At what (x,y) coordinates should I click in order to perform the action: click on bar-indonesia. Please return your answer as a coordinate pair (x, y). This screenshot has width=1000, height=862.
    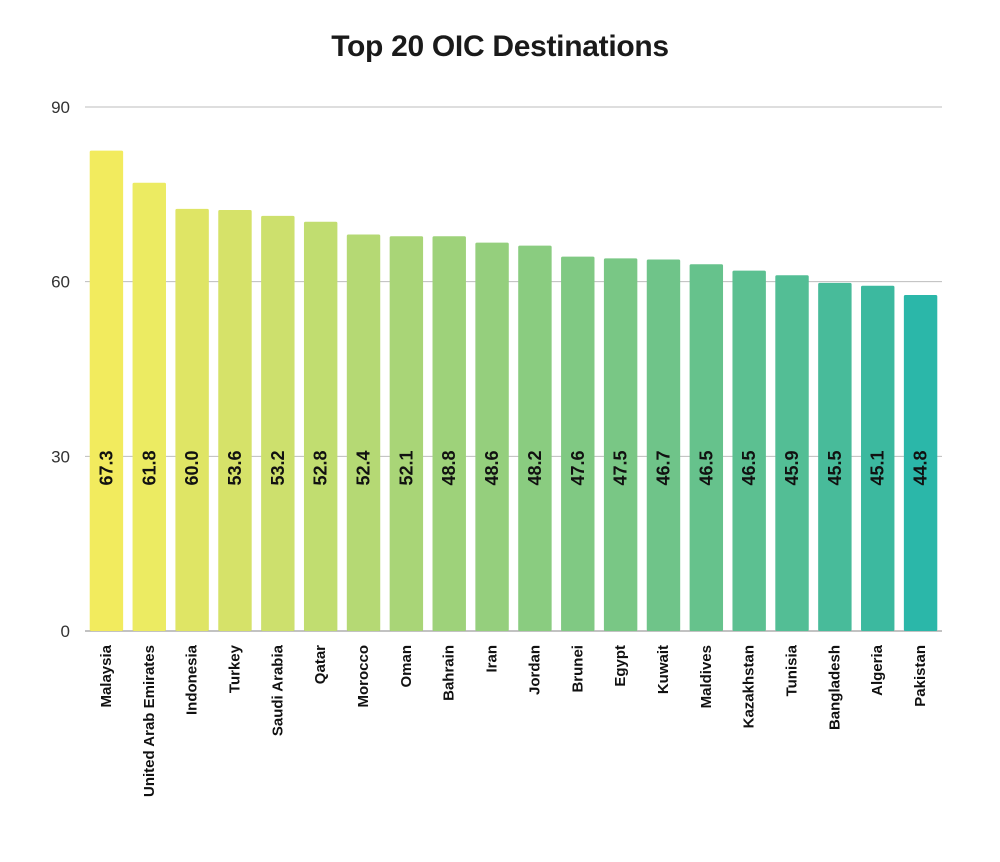
    Looking at the image, I should click on (192, 419).